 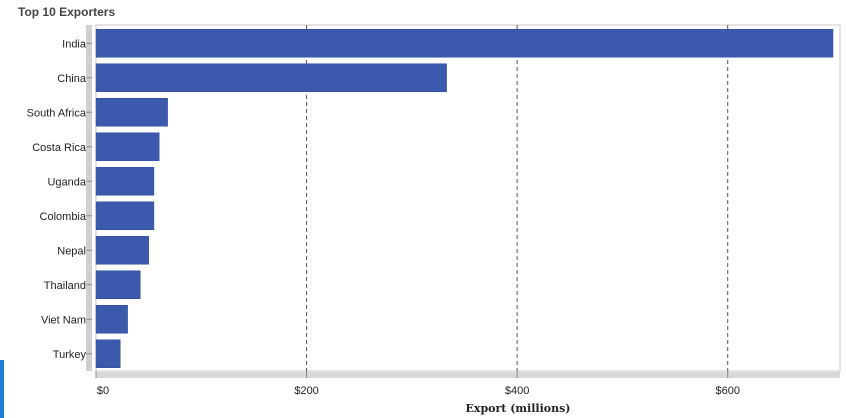 What do you see at coordinates (131, 112) in the screenshot?
I see `bar-south-africa` at bounding box center [131, 112].